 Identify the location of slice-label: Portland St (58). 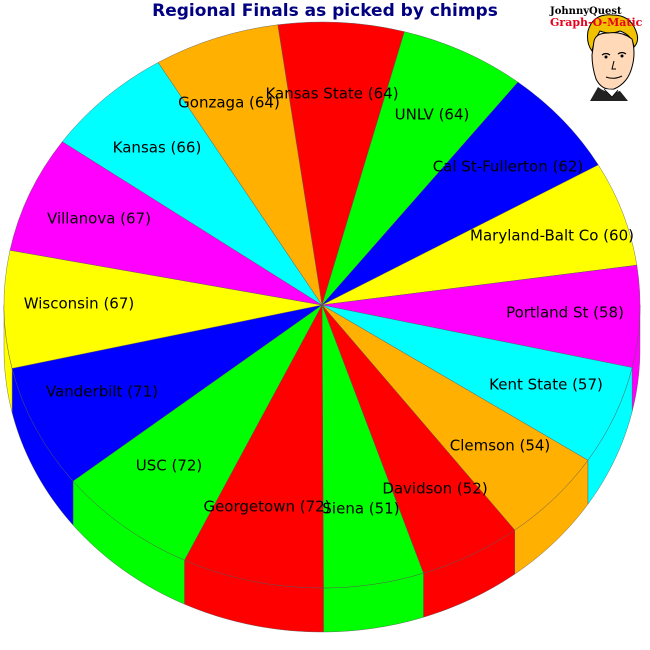
(565, 313).